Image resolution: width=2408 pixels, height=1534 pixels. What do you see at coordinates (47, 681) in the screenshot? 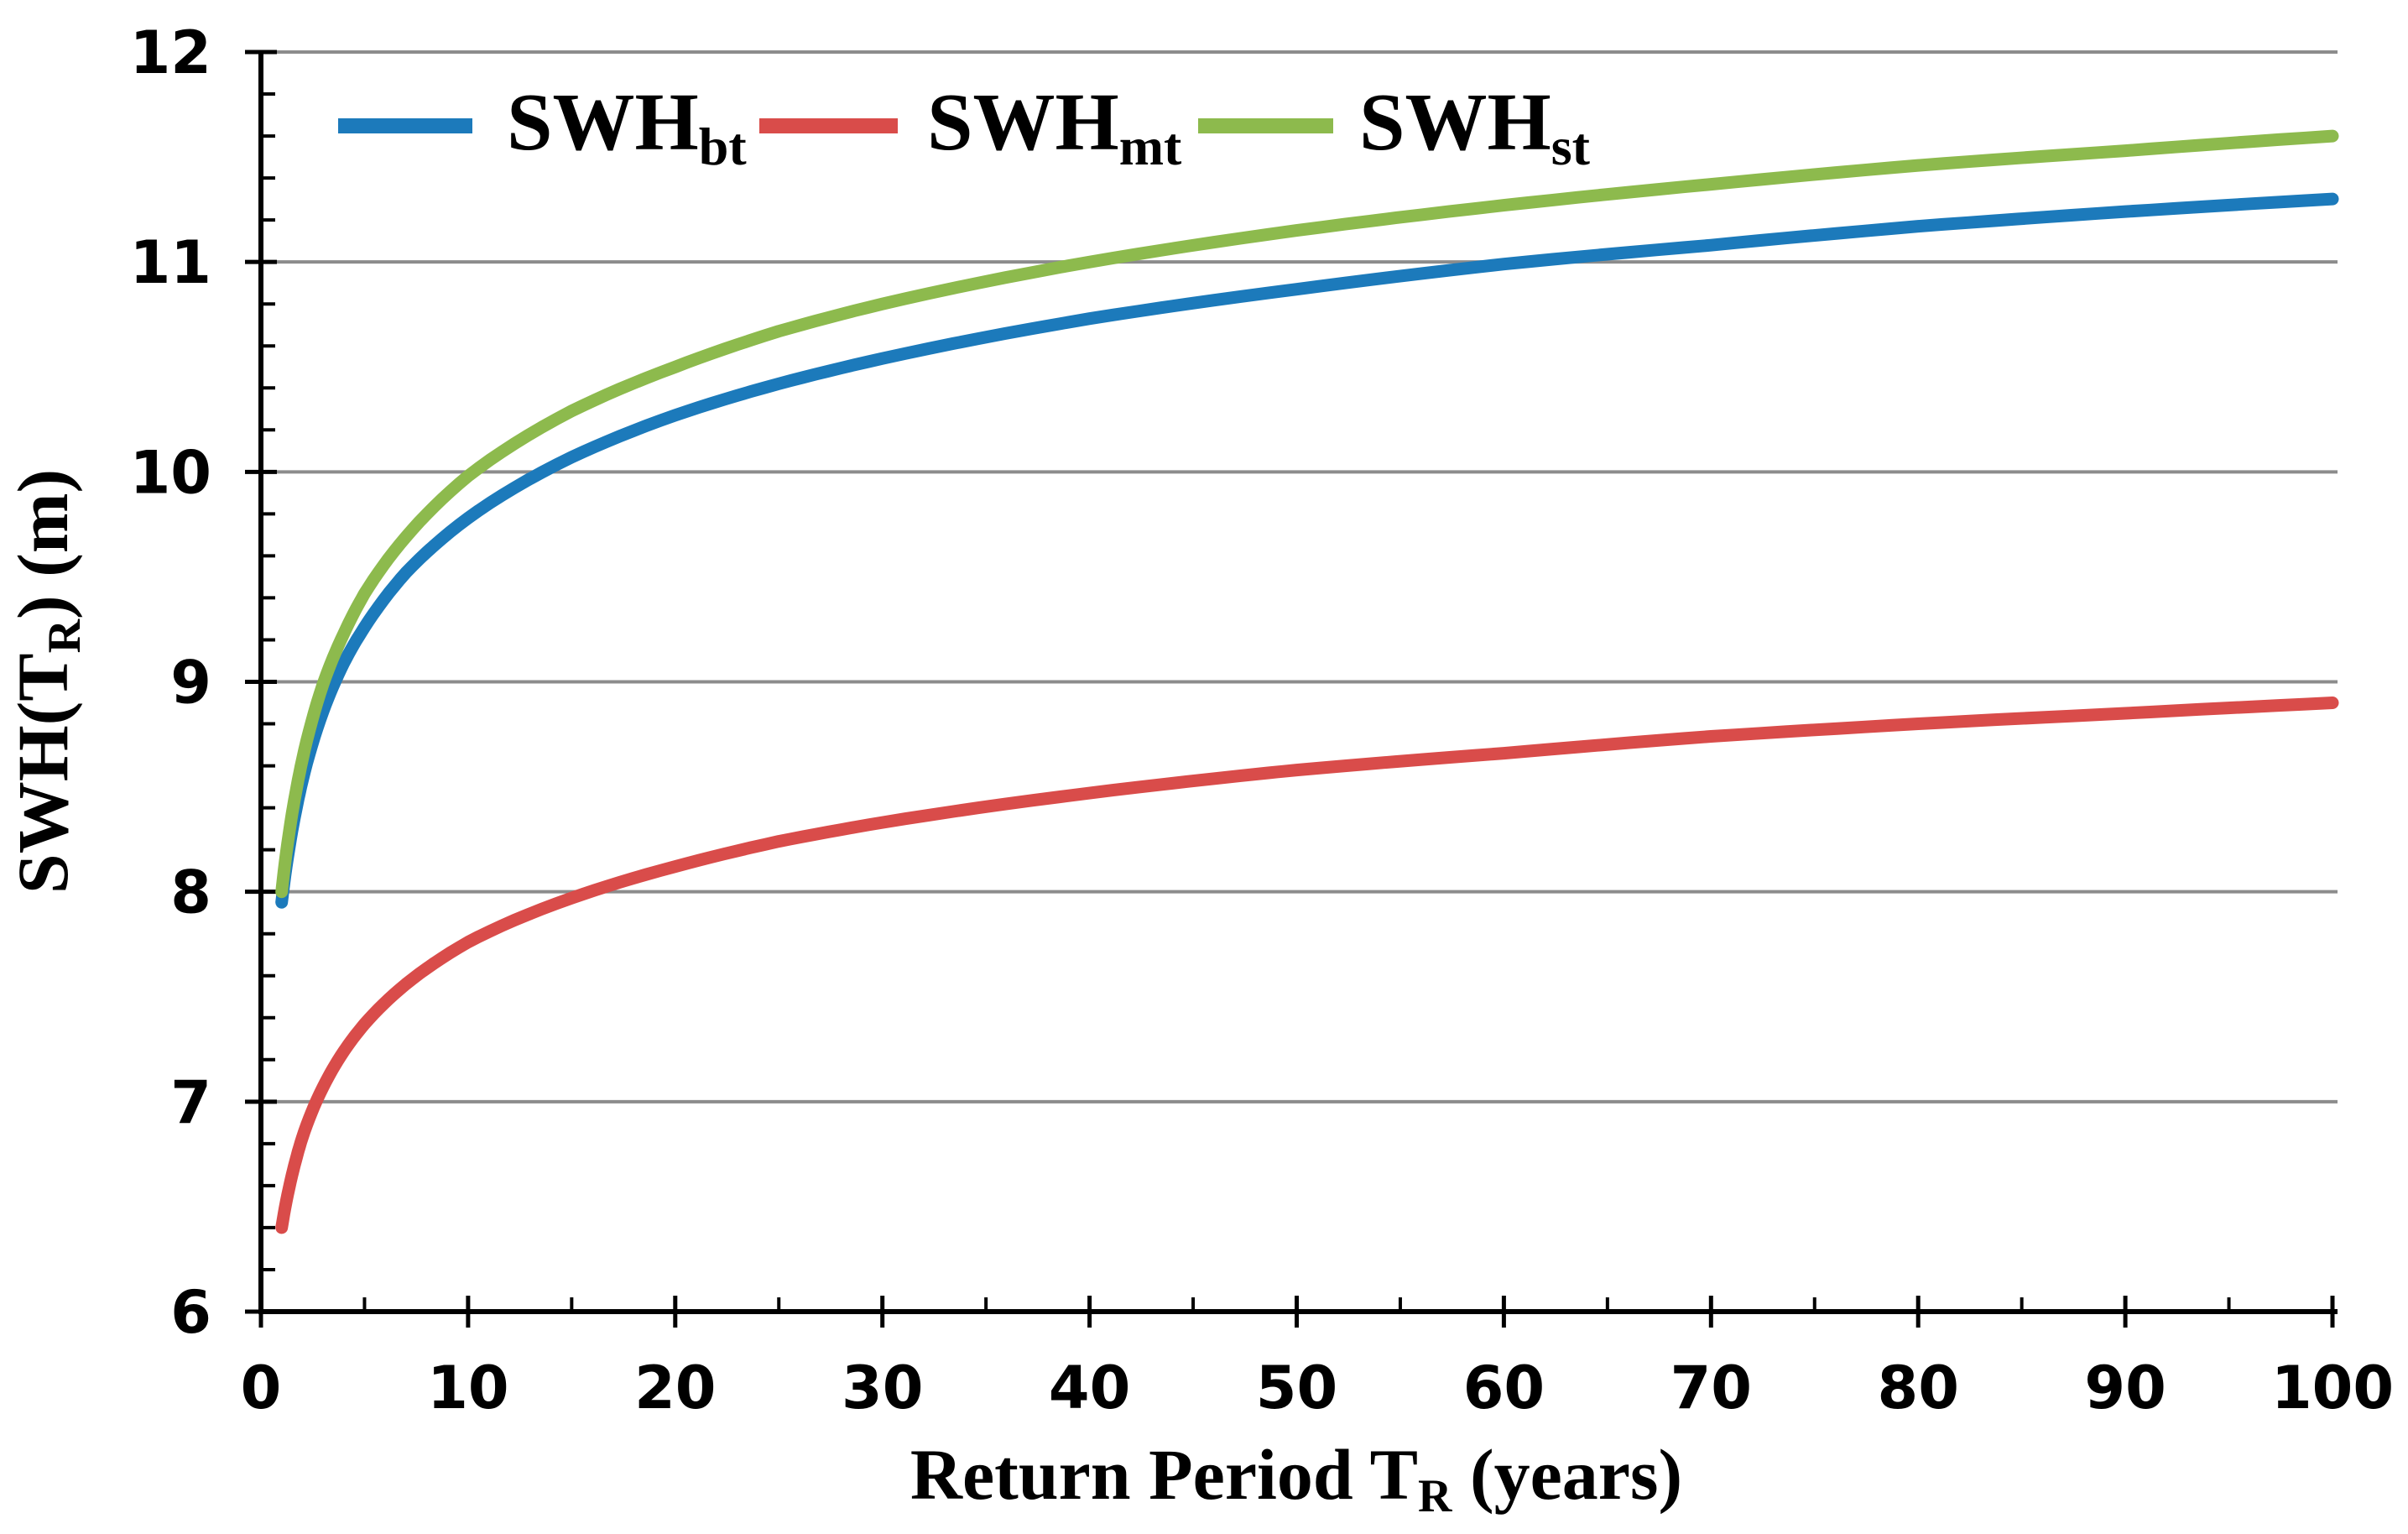
I see `y-axis-title: SWH(TR) (m)` at bounding box center [47, 681].